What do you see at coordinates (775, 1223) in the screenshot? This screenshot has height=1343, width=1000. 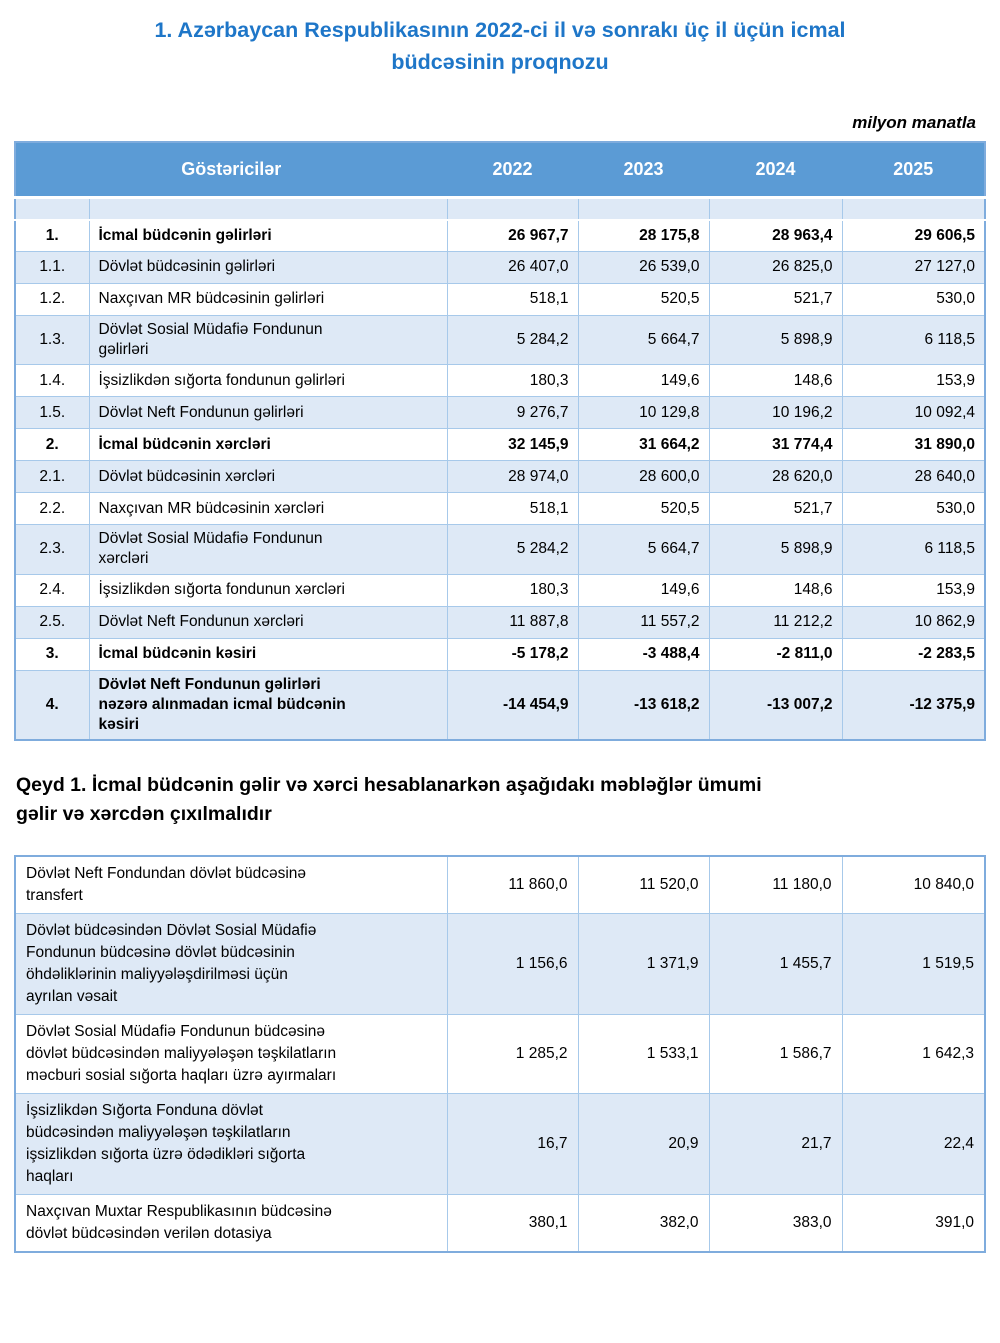 I see `value-2024: 383,0` at bounding box center [775, 1223].